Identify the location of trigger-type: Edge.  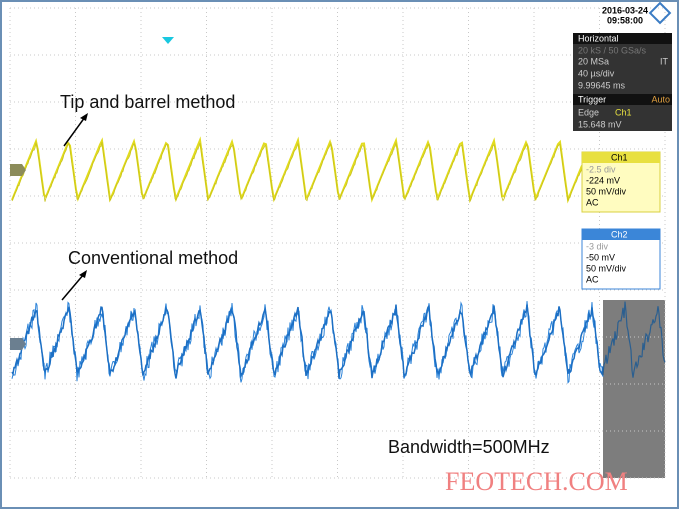
(588, 112).